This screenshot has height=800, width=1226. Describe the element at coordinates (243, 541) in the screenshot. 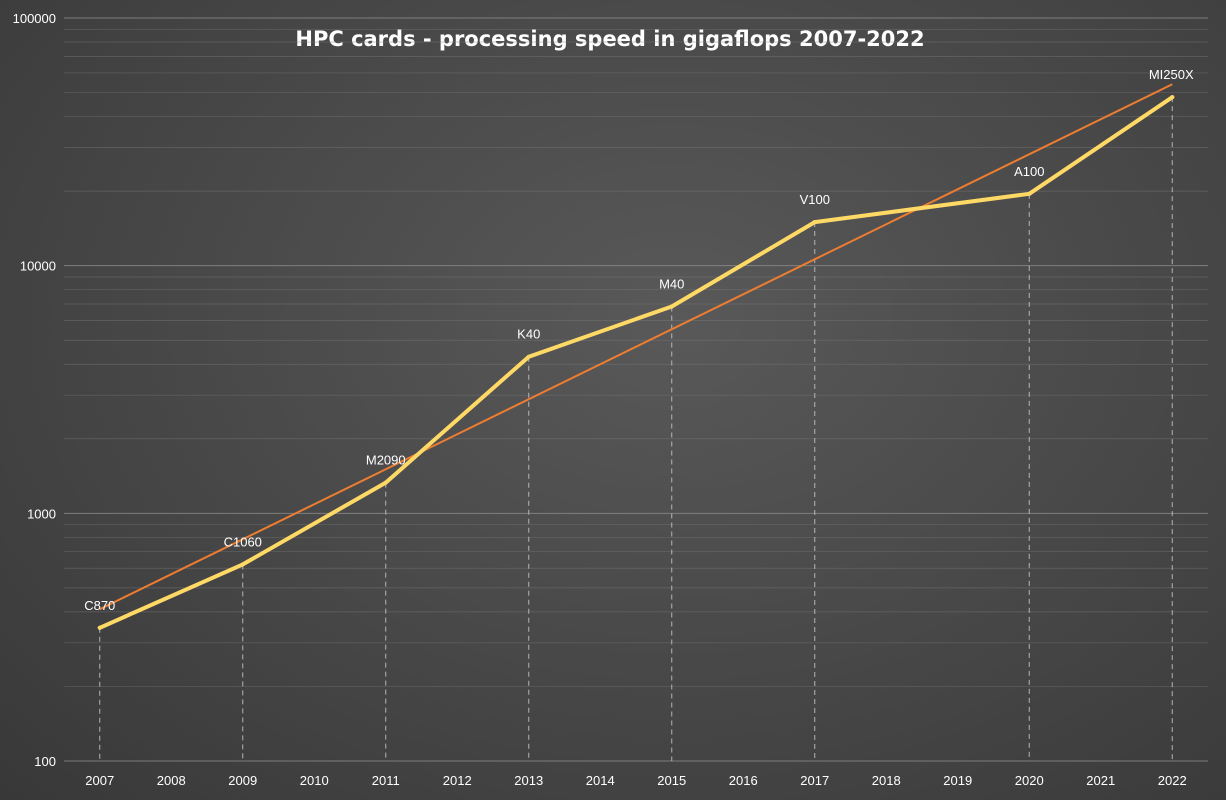

I see `data-label: C1060` at that location.